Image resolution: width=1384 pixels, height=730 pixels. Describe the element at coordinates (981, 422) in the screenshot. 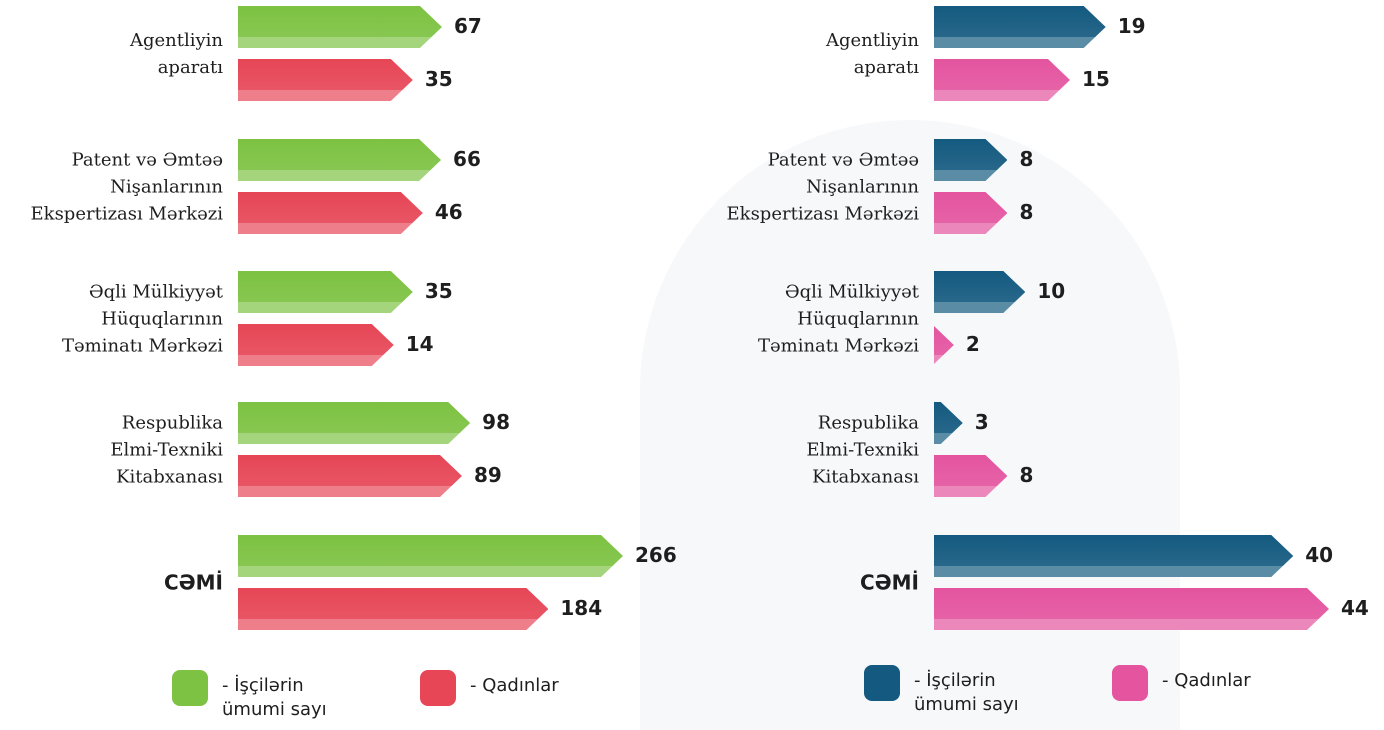

I see `value-label: 3` at that location.